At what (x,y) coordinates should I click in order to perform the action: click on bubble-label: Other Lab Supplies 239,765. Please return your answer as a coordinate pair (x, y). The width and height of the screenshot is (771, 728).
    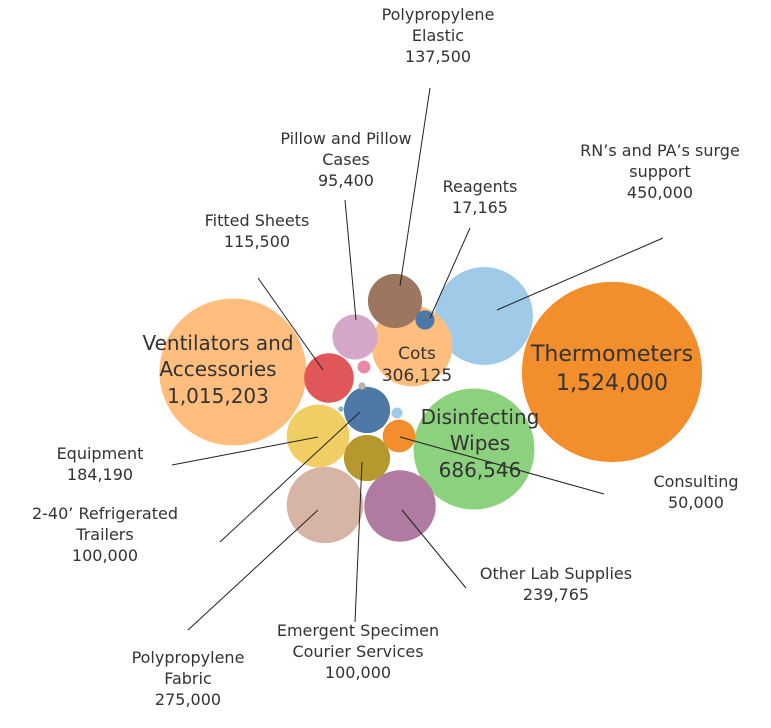
    Looking at the image, I should click on (556, 584).